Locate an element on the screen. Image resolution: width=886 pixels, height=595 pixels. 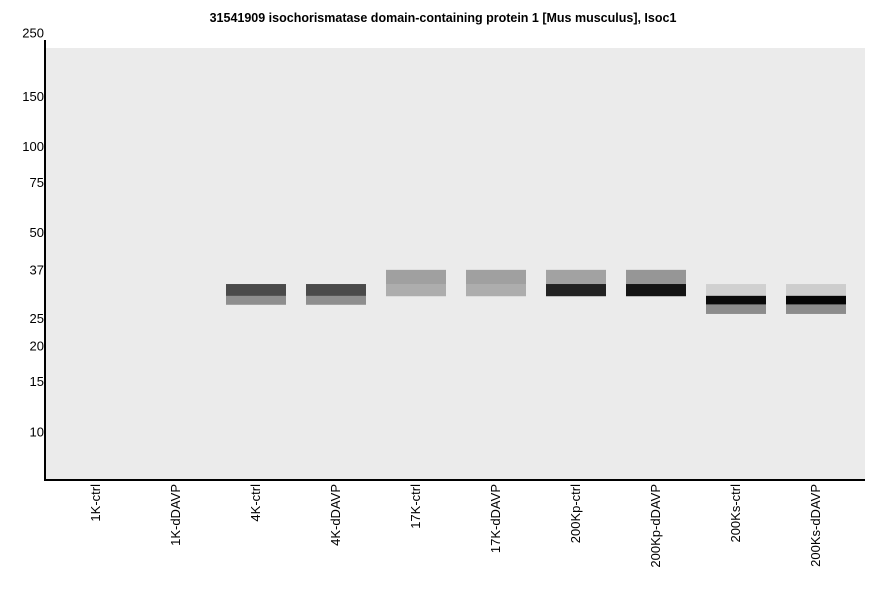
lane-label: 200Kp-ctrl is located at coordinates (575, 513).